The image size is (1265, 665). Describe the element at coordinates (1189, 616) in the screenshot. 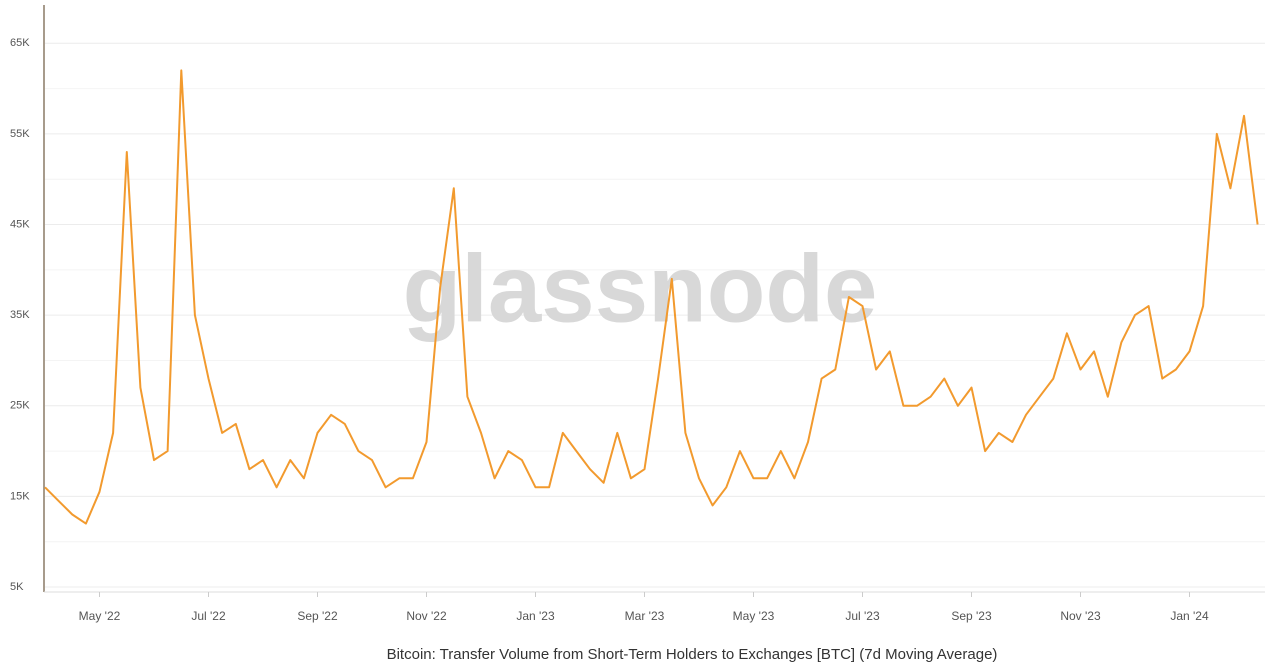

I see `x-tick-label: Jan '24` at that location.